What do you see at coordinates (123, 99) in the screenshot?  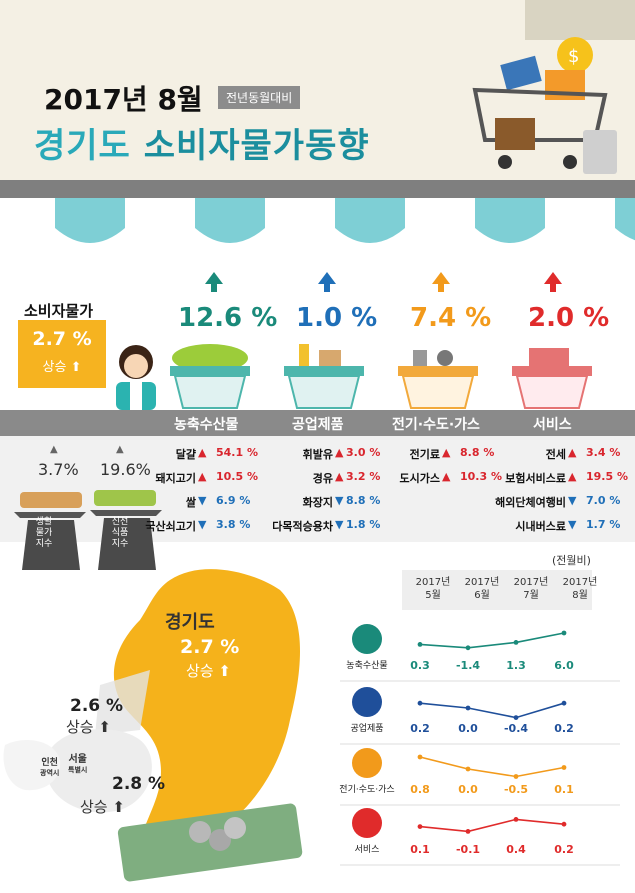 I see `report-date-title: 2017년 8월` at bounding box center [123, 99].